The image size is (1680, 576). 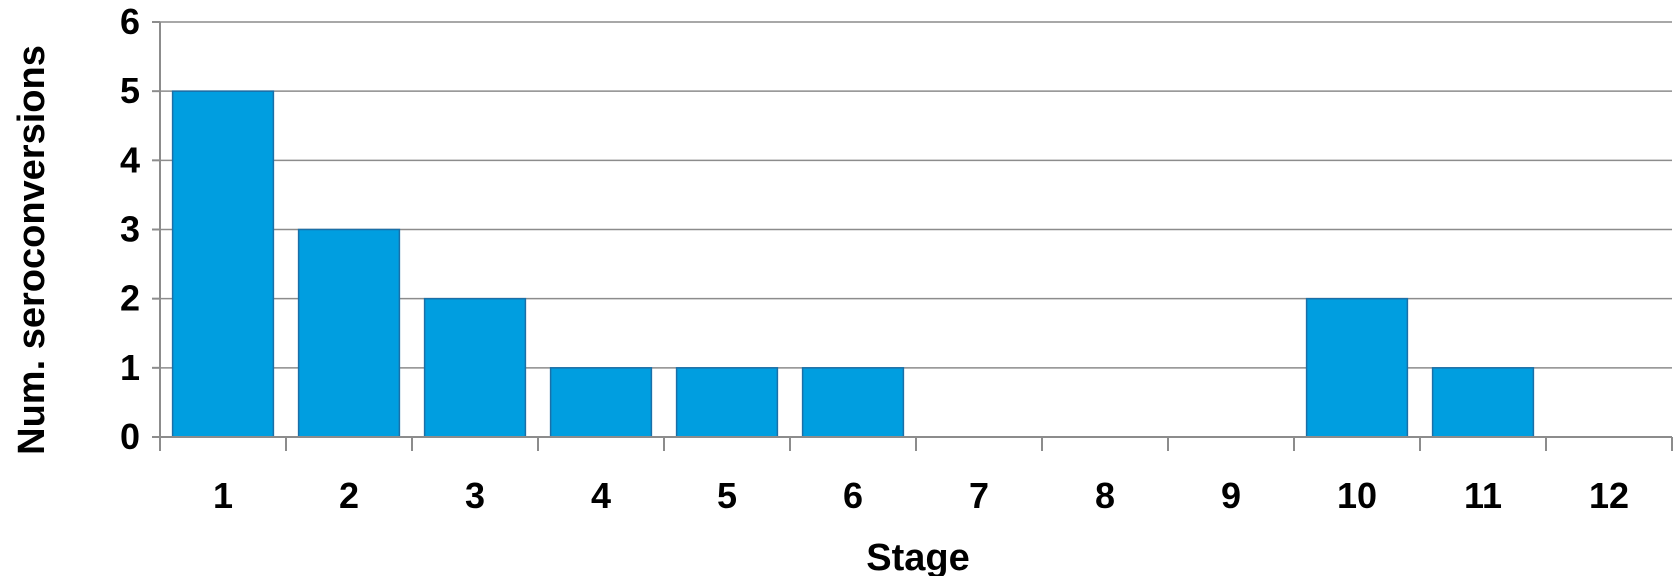 What do you see at coordinates (223, 495) in the screenshot?
I see `x-tick-label: 1` at bounding box center [223, 495].